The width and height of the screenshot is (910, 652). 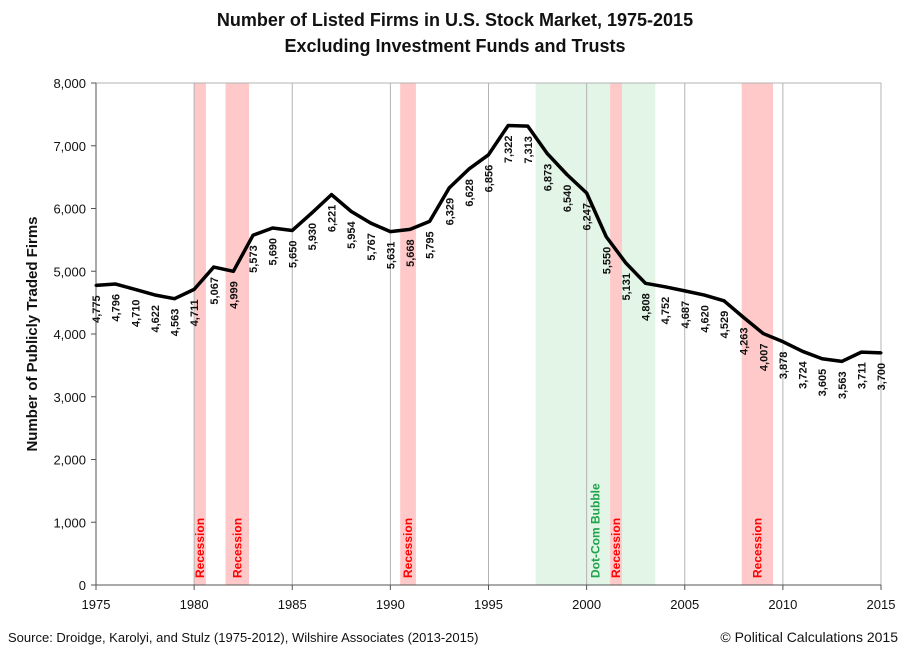 What do you see at coordinates (725, 325) in the screenshot?
I see `data-label: 4,529` at bounding box center [725, 325].